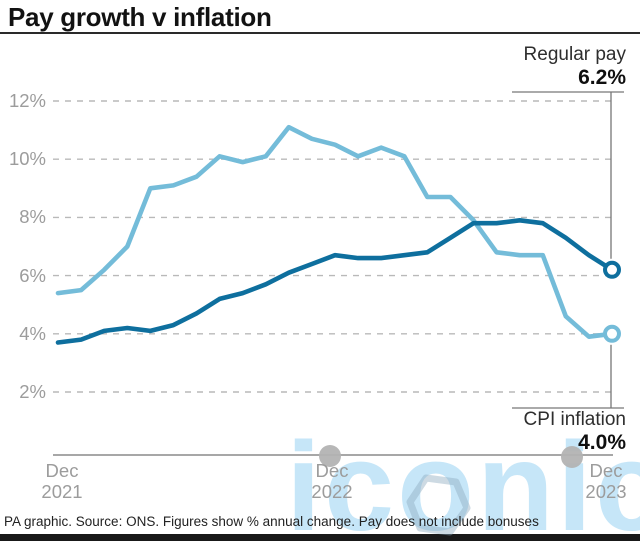  I want to click on y-axis-tick-label: 4%, so click(32, 333).